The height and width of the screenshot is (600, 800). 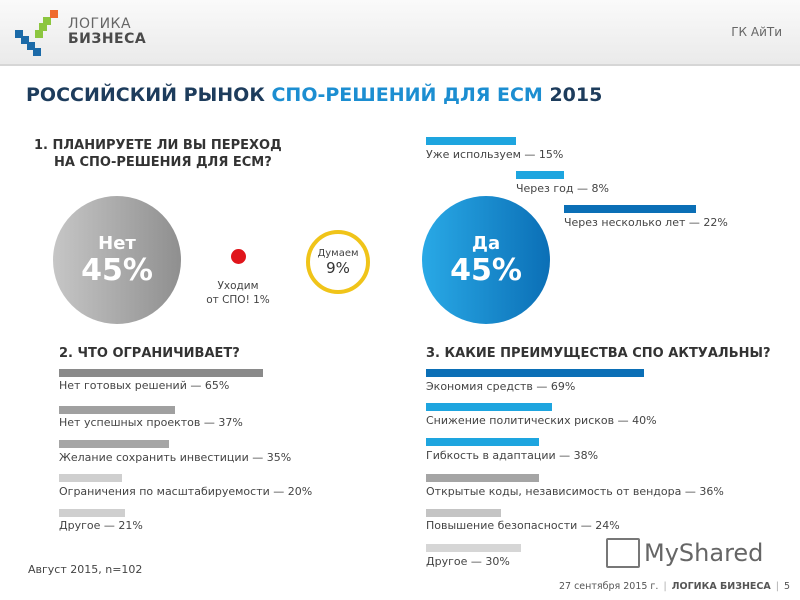 What do you see at coordinates (151, 422) in the screenshot?
I see `q2-label: Нет успешных проектов — 37%` at bounding box center [151, 422].